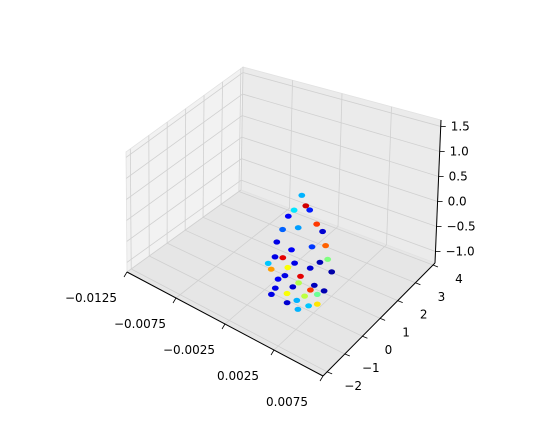 This screenshot has height=440, width=547. What do you see at coordinates (459, 151) in the screenshot?
I see `z-tick-label: 1.0` at bounding box center [459, 151].